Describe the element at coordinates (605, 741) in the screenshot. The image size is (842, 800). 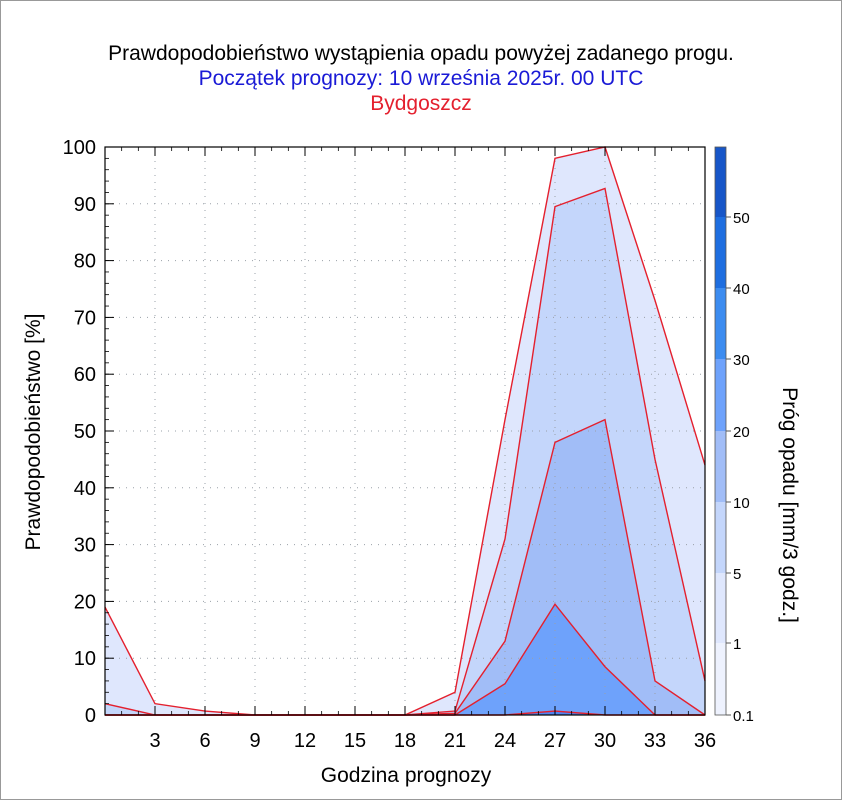
I see `x-tick-label: 30` at that location.